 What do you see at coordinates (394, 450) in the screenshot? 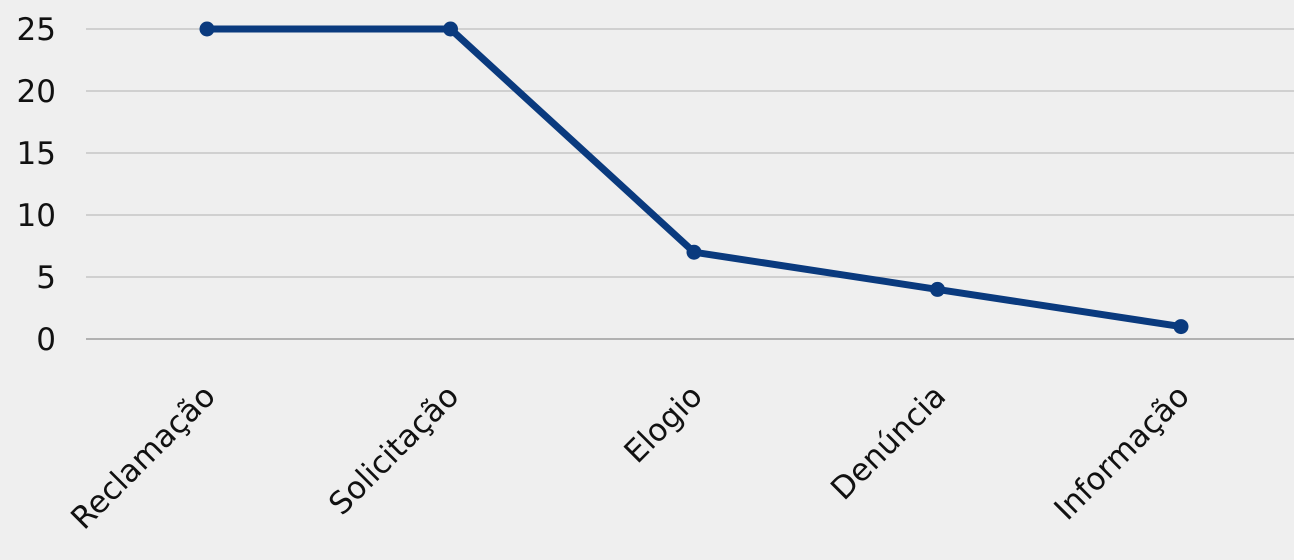
I see `x-category-label: Solicitação` at bounding box center [394, 450].